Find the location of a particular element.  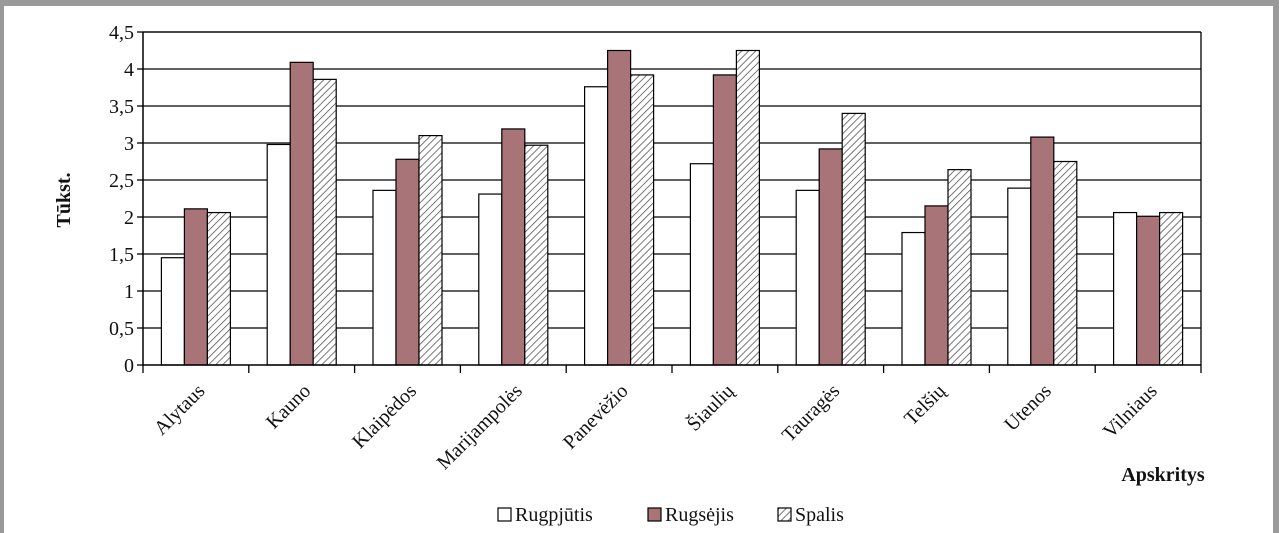

y-tick-label: 3 is located at coordinates (129, 144).